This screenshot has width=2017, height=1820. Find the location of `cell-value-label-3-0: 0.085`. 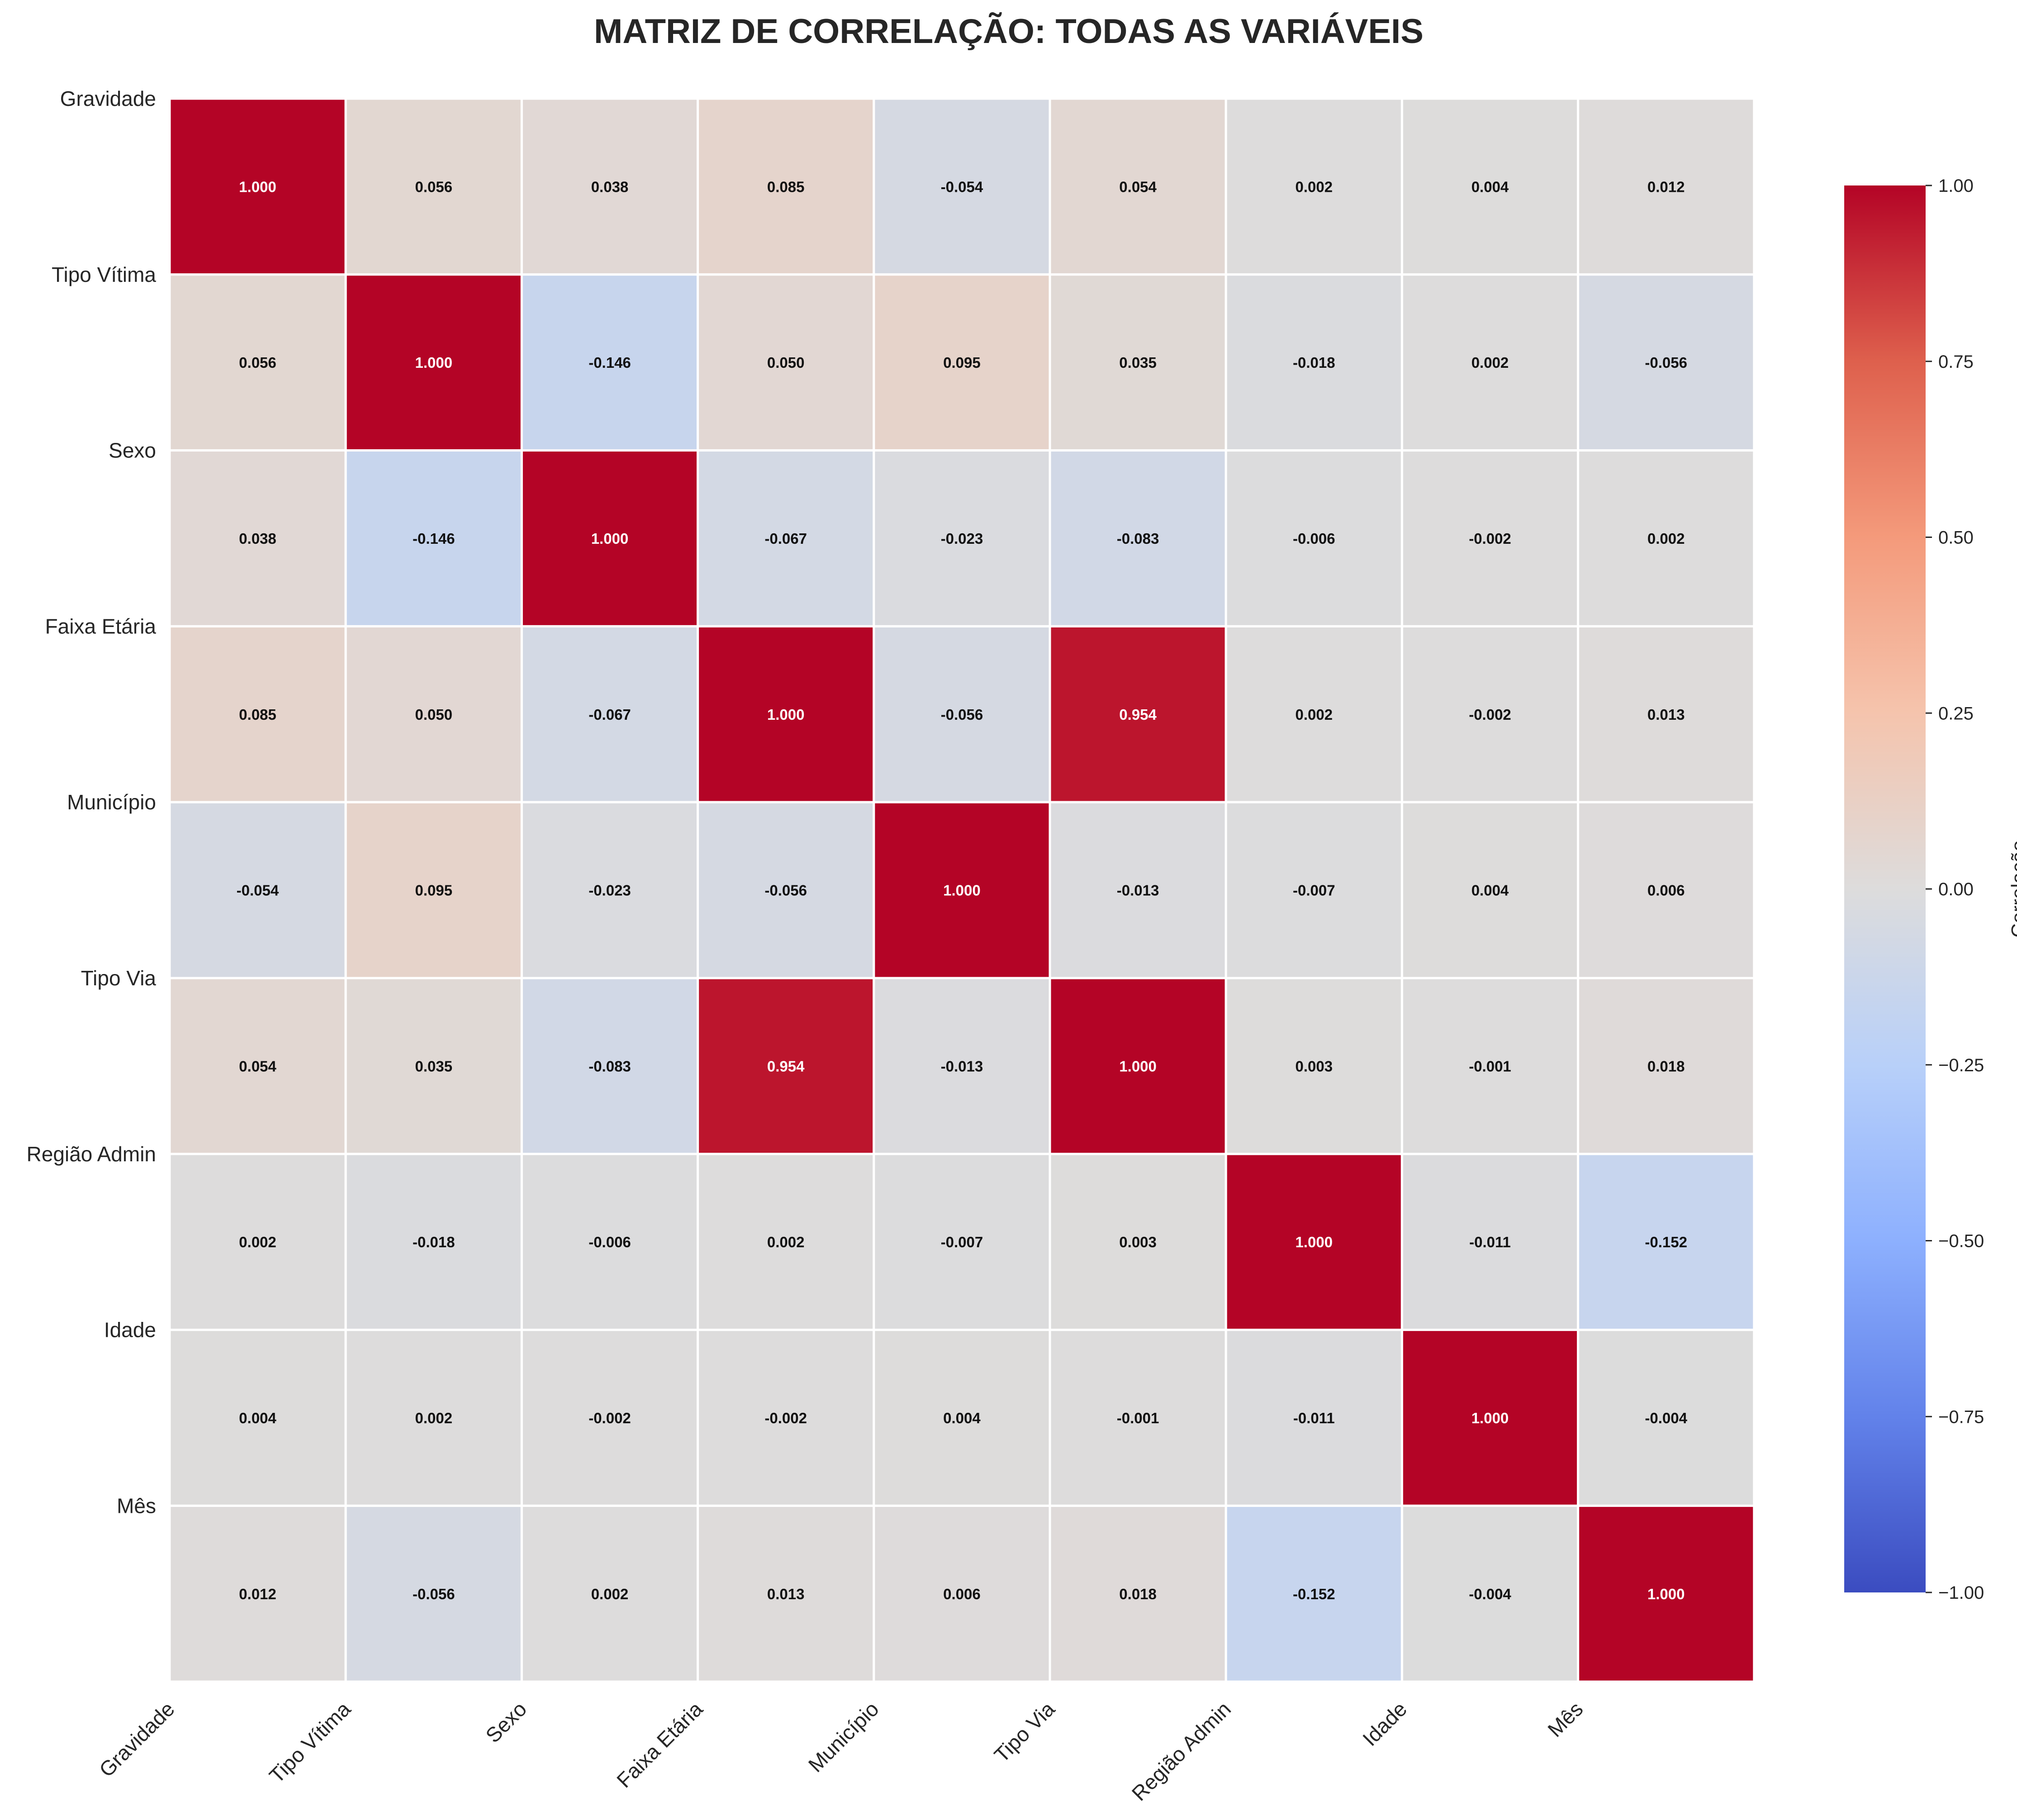

cell-value-label-3-0: 0.085 is located at coordinates (257, 714).